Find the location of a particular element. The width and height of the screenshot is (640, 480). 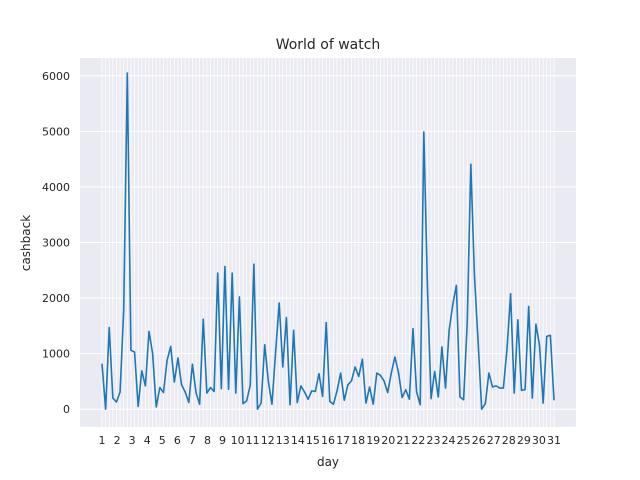

y-tick-label: 5000 is located at coordinates (56, 131).